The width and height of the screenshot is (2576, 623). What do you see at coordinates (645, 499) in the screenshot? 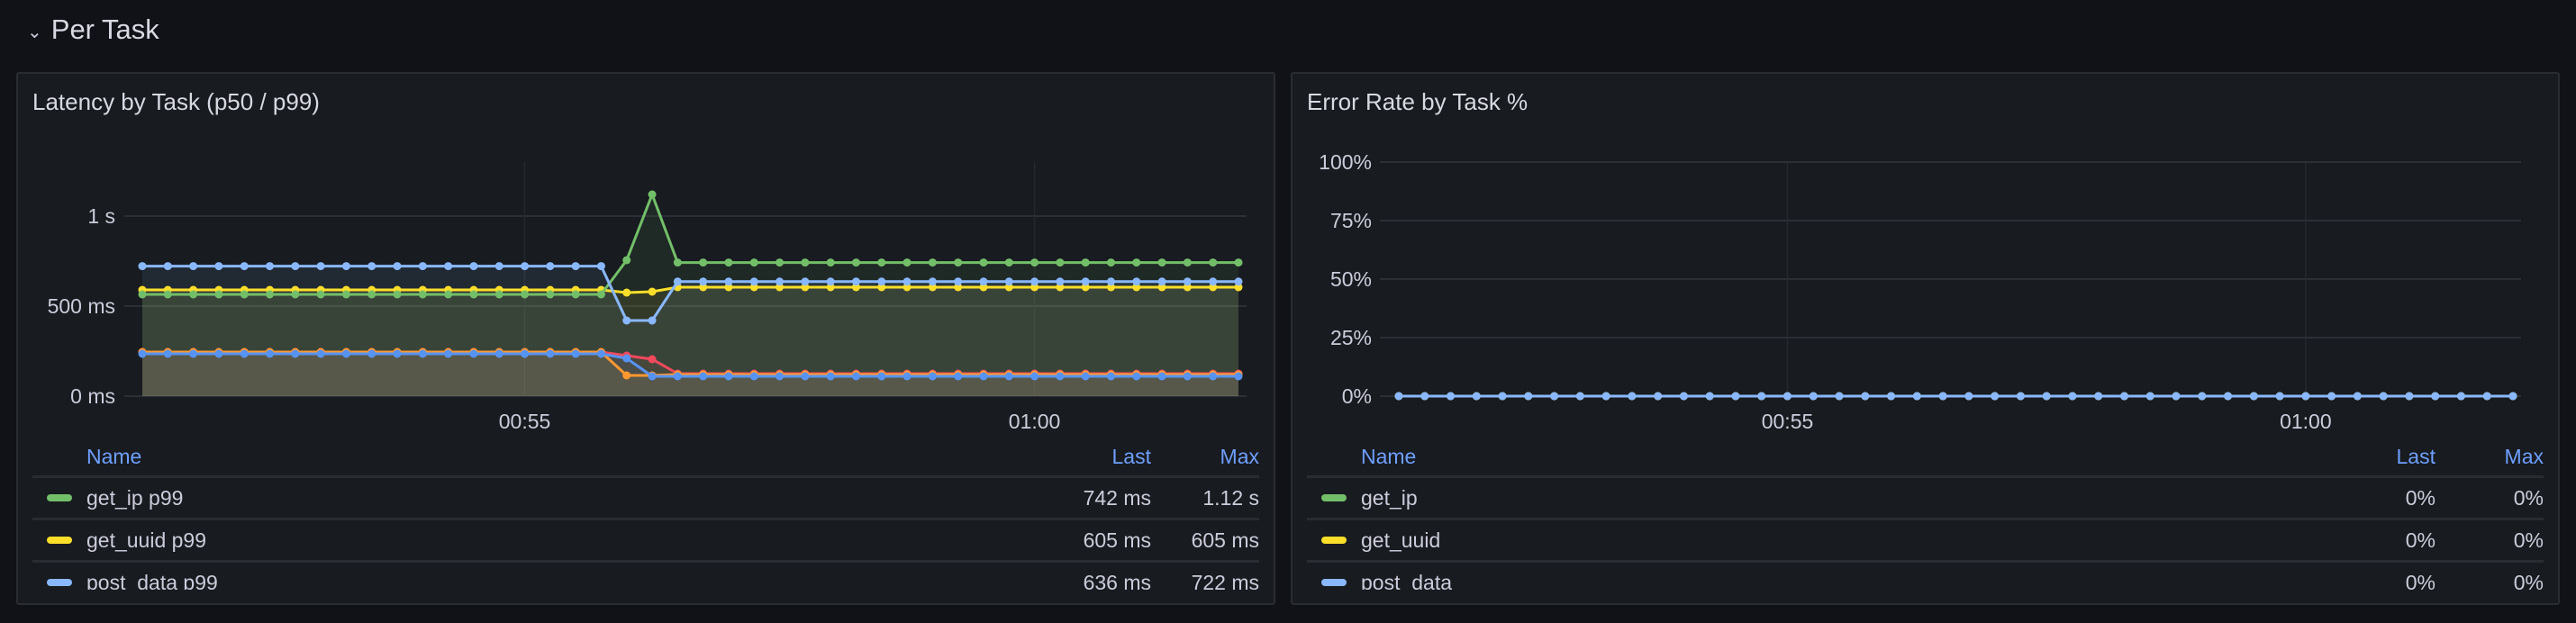
I see `legend-row: get_ip p99 742 ms 1.12 s` at bounding box center [645, 499].